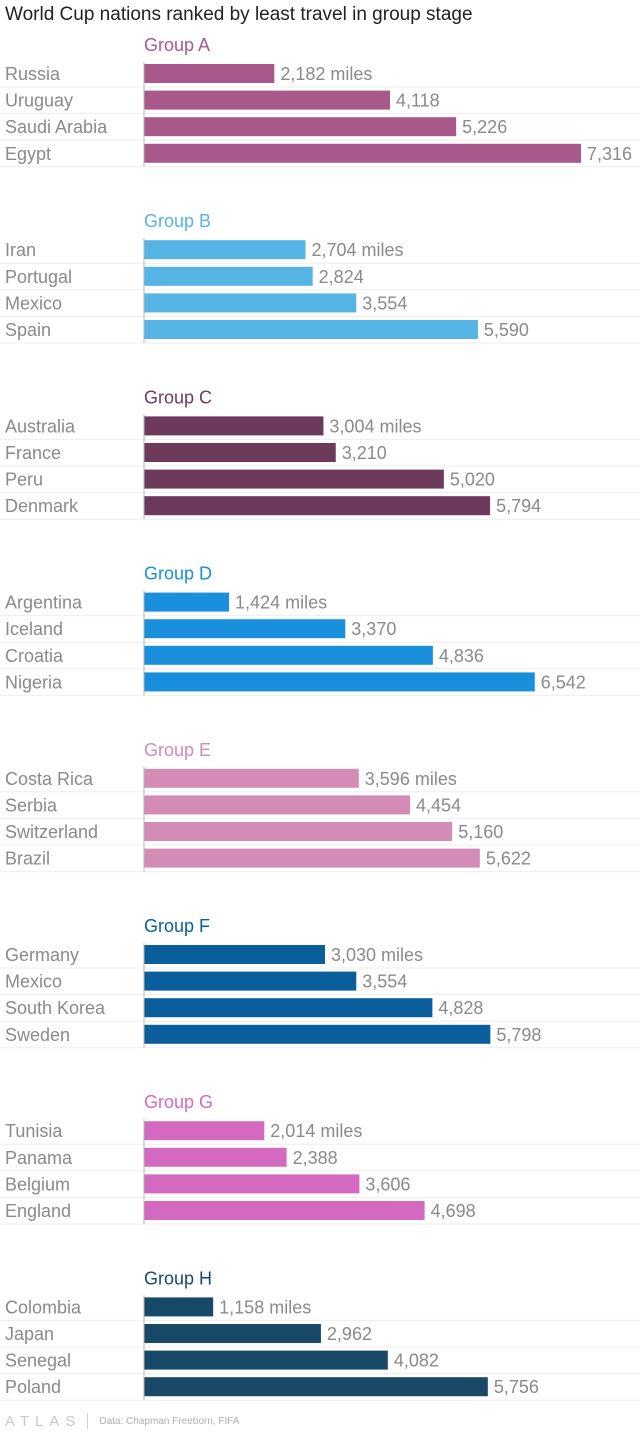  What do you see at coordinates (460, 1008) in the screenshot?
I see `value-label: 4,828` at bounding box center [460, 1008].